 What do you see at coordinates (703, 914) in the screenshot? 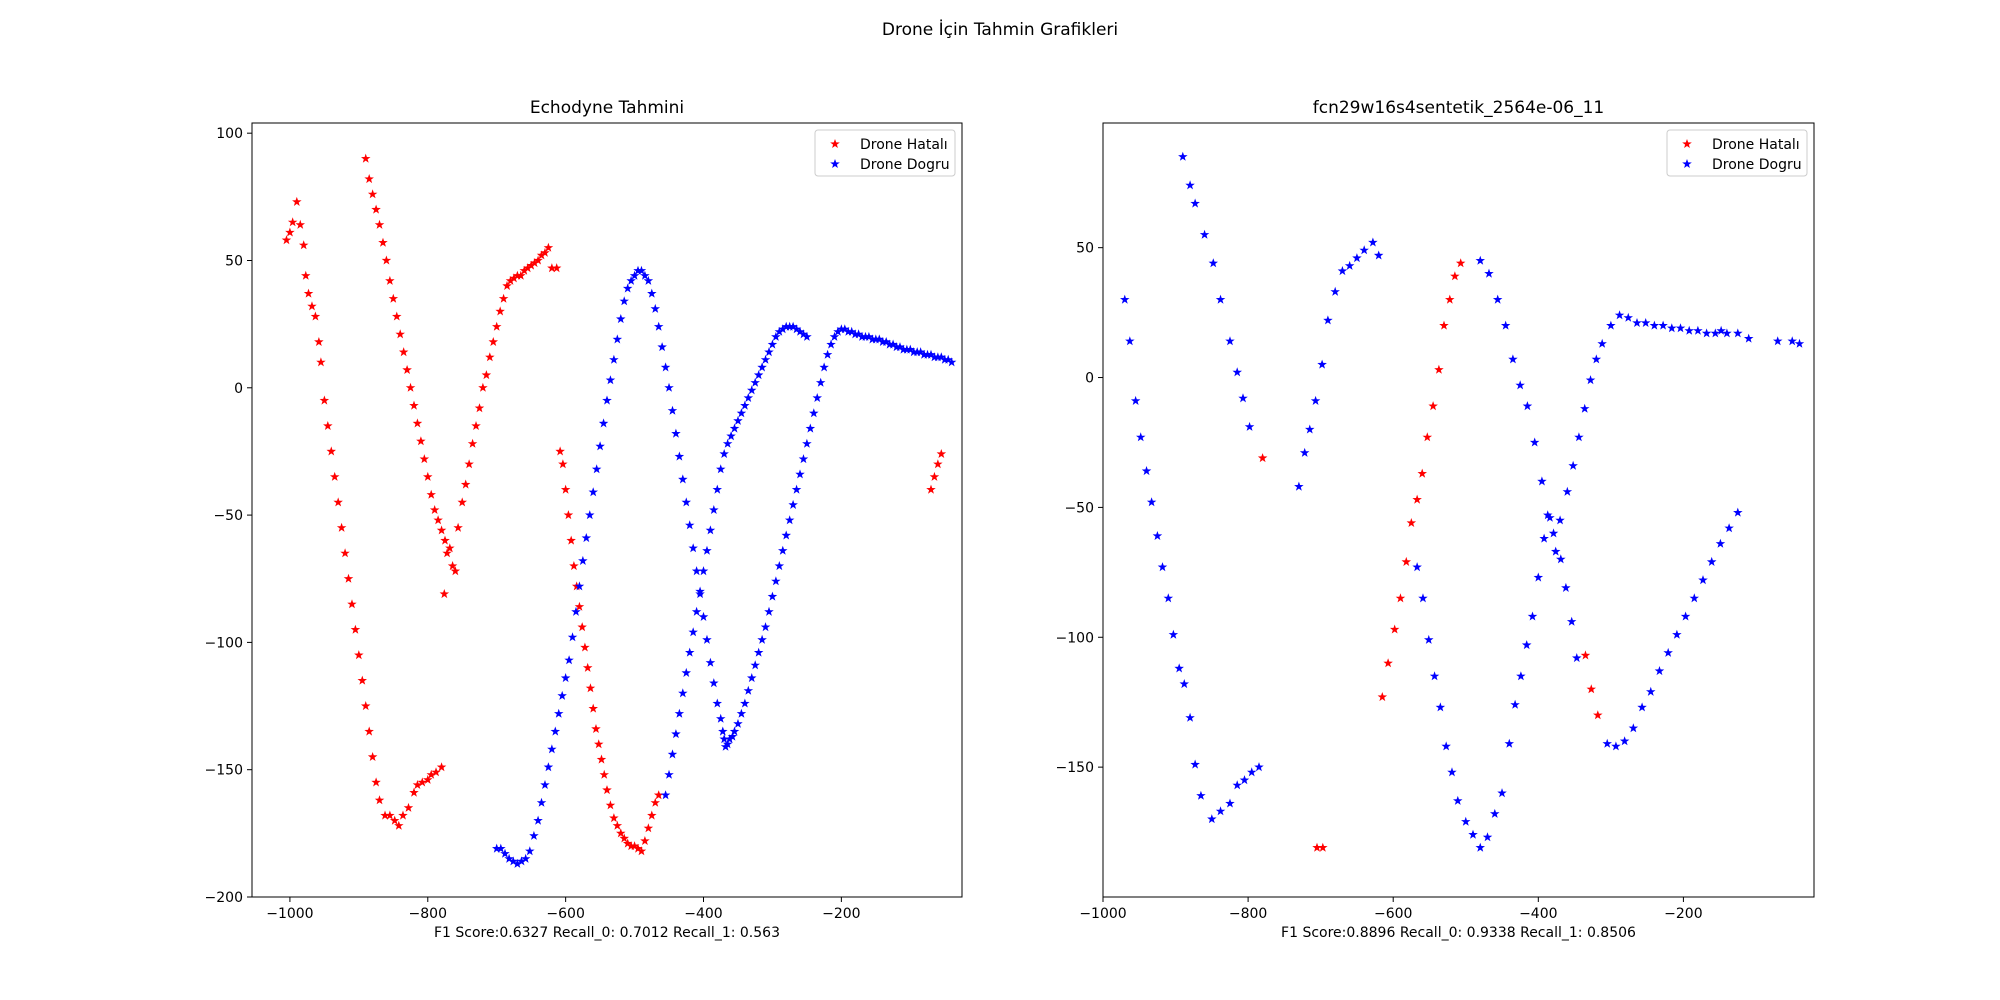
I see `x-tick-label: −400` at bounding box center [703, 914].